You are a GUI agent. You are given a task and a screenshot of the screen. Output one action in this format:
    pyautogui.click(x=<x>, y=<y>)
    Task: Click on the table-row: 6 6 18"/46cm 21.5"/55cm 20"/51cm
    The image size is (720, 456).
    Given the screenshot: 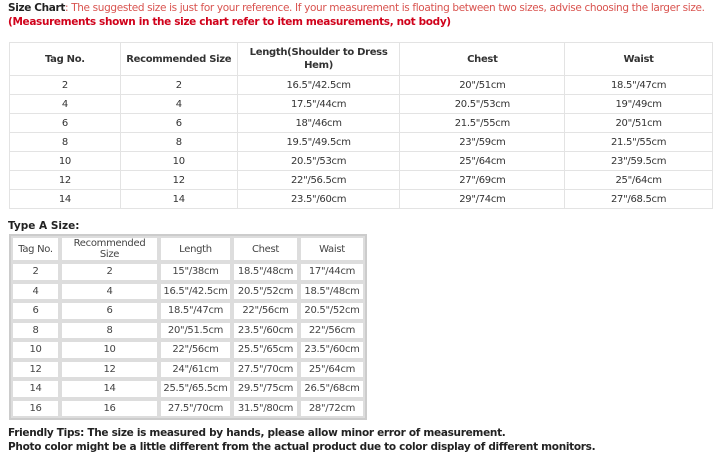 What is the action you would take?
    pyautogui.click(x=361, y=123)
    